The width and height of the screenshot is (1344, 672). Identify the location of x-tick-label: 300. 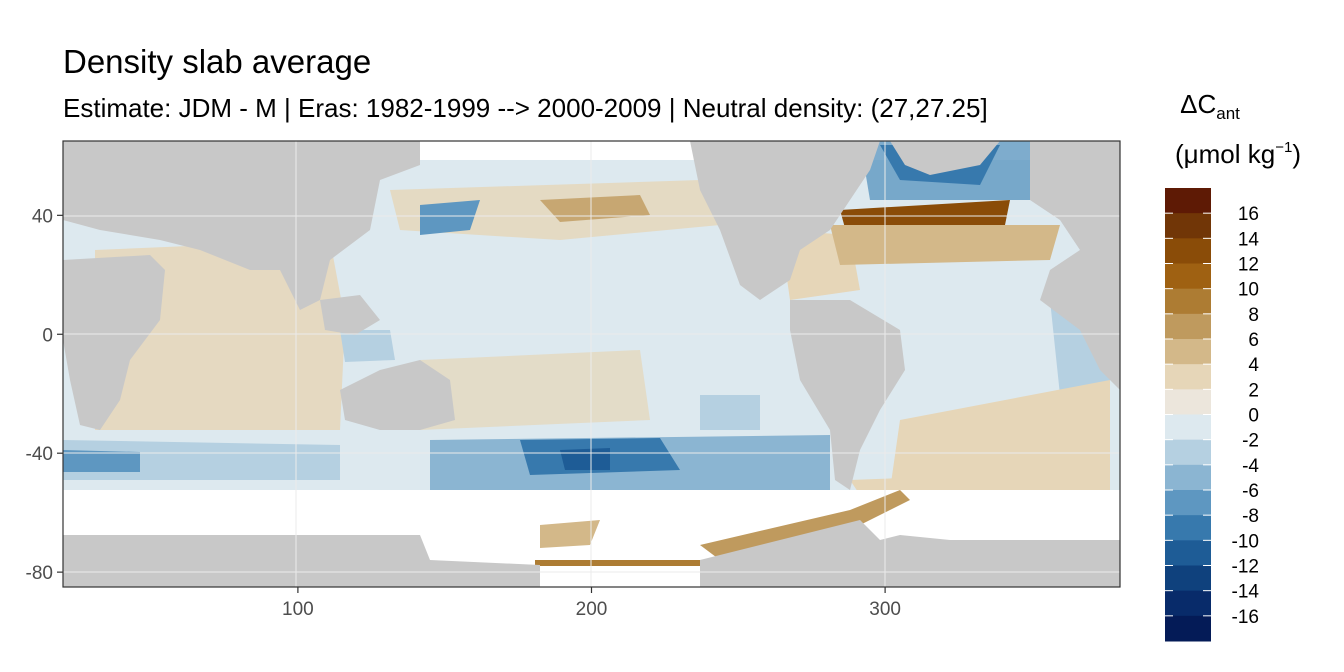
(885, 609).